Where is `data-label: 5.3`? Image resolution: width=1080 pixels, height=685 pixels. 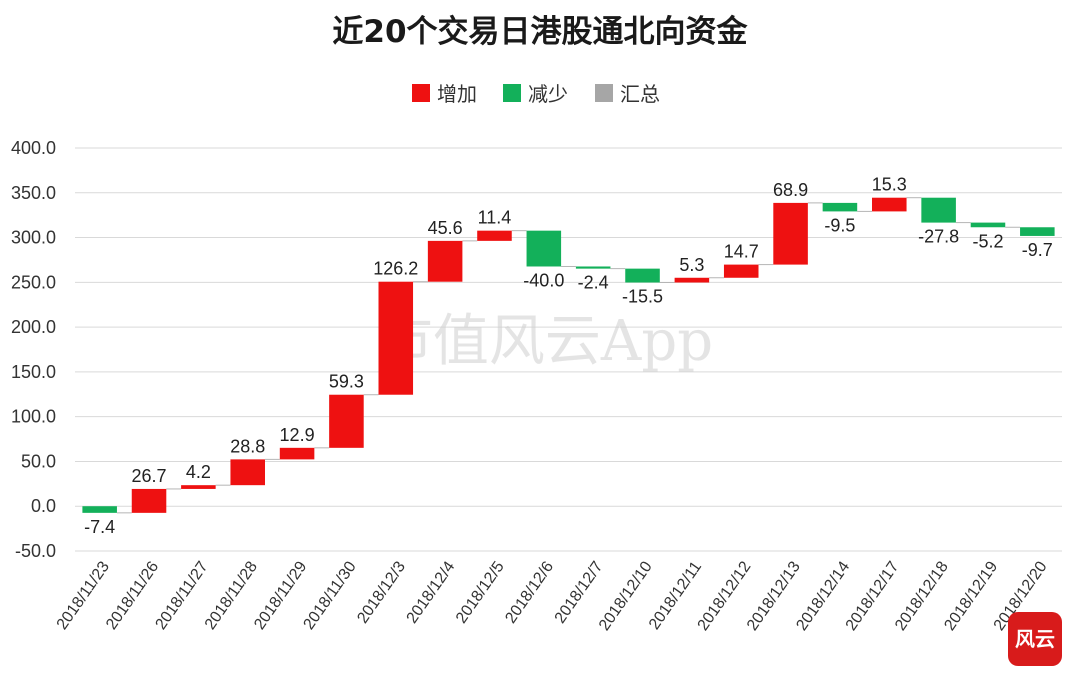 data-label: 5.3 is located at coordinates (691, 265).